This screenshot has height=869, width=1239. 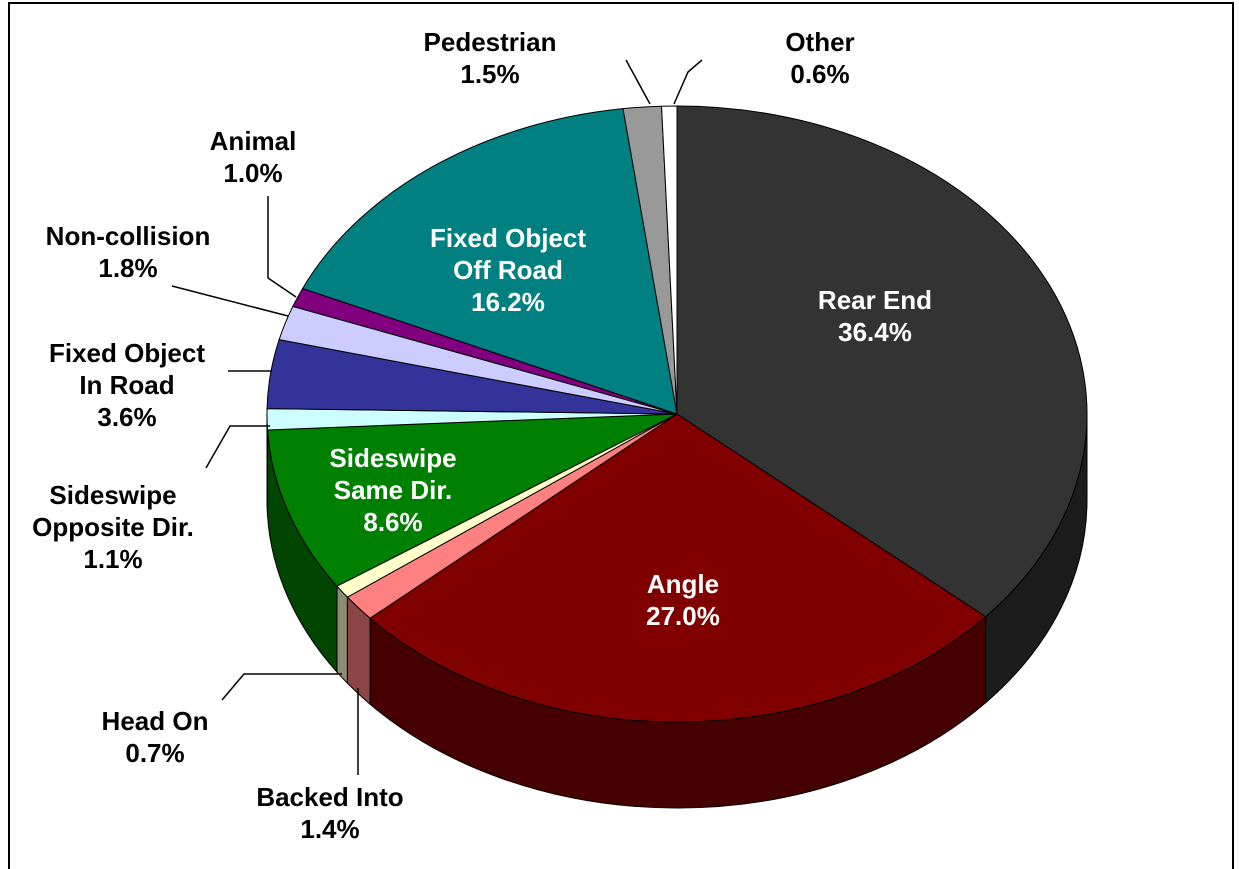 What do you see at coordinates (683, 584) in the screenshot?
I see `slice-name: Angle` at bounding box center [683, 584].